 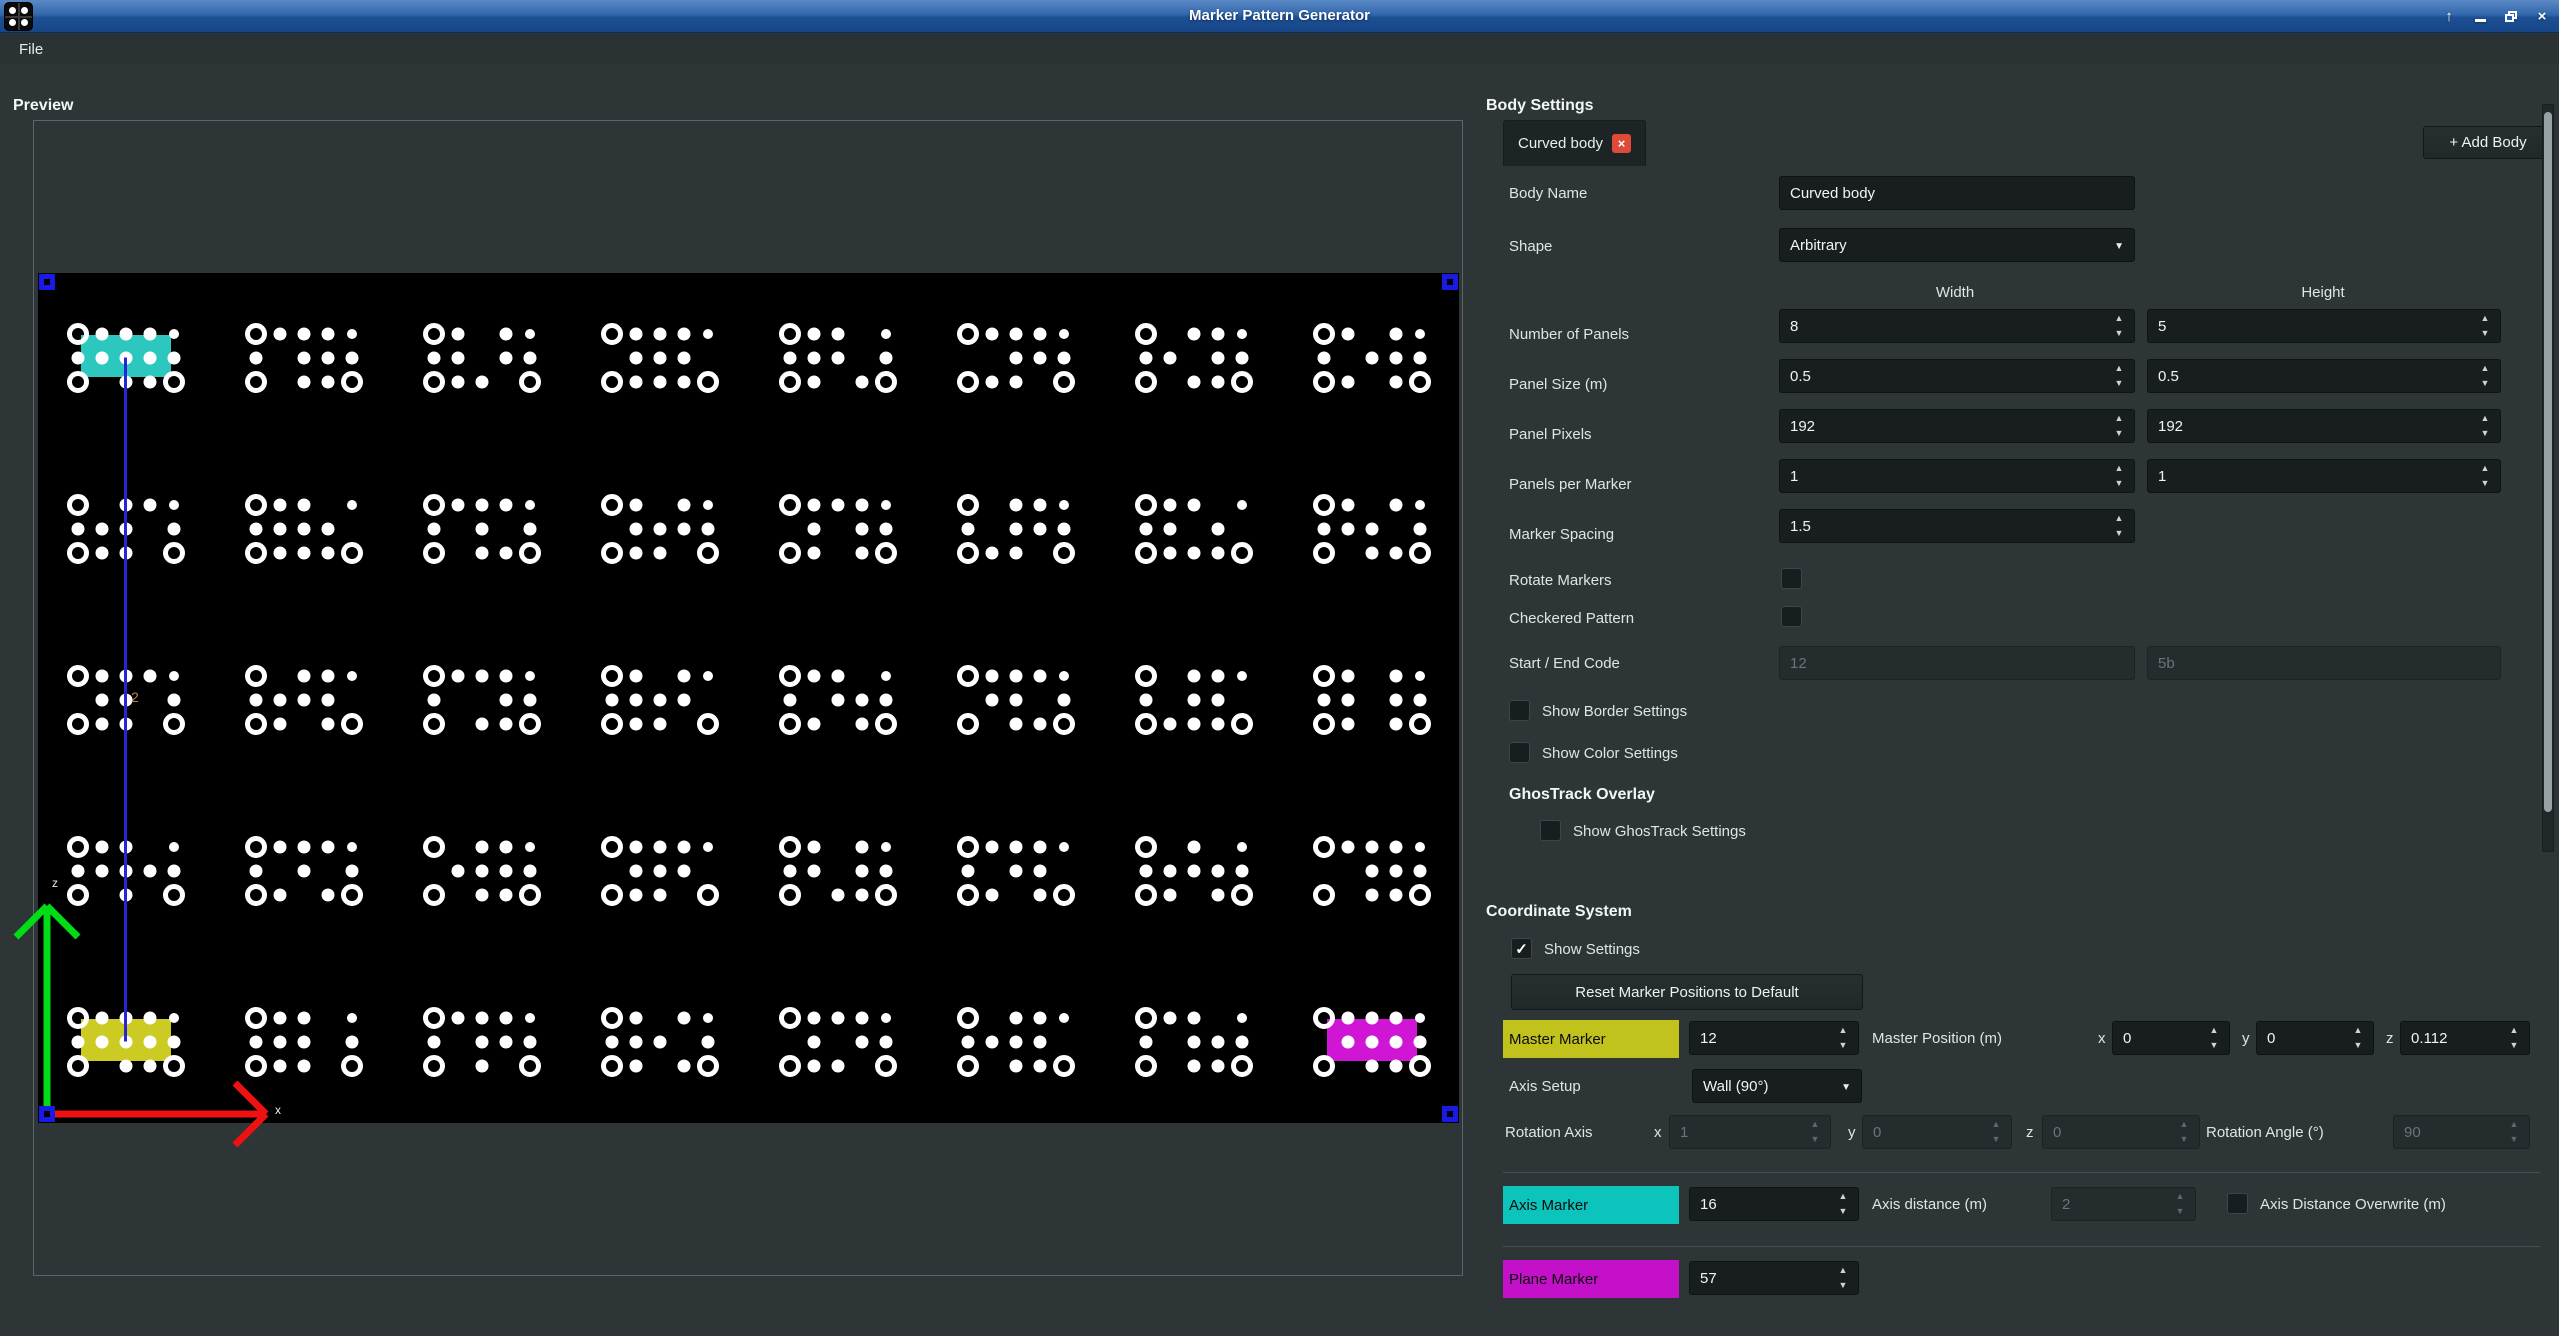 I want to click on canvas-handle-top-right, so click(x=1450, y=282).